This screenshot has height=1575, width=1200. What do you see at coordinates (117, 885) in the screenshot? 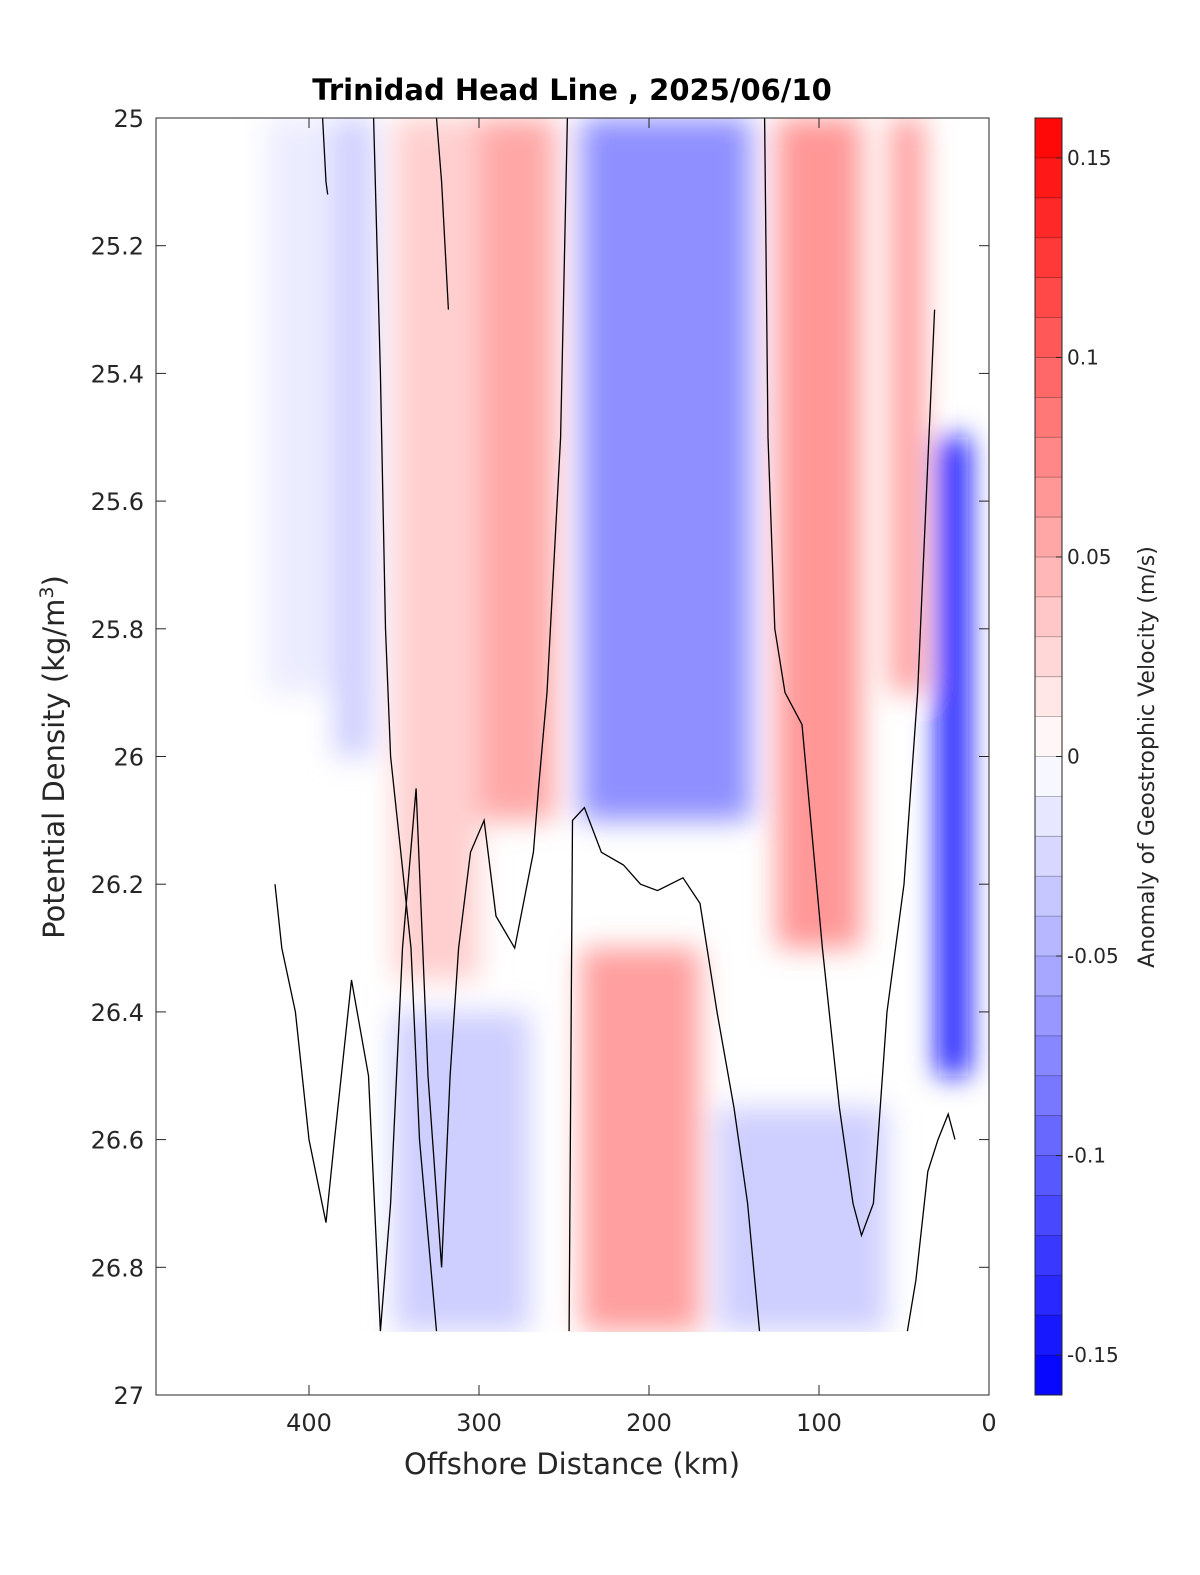
I see `y-tick-label: 26.2` at bounding box center [117, 885].